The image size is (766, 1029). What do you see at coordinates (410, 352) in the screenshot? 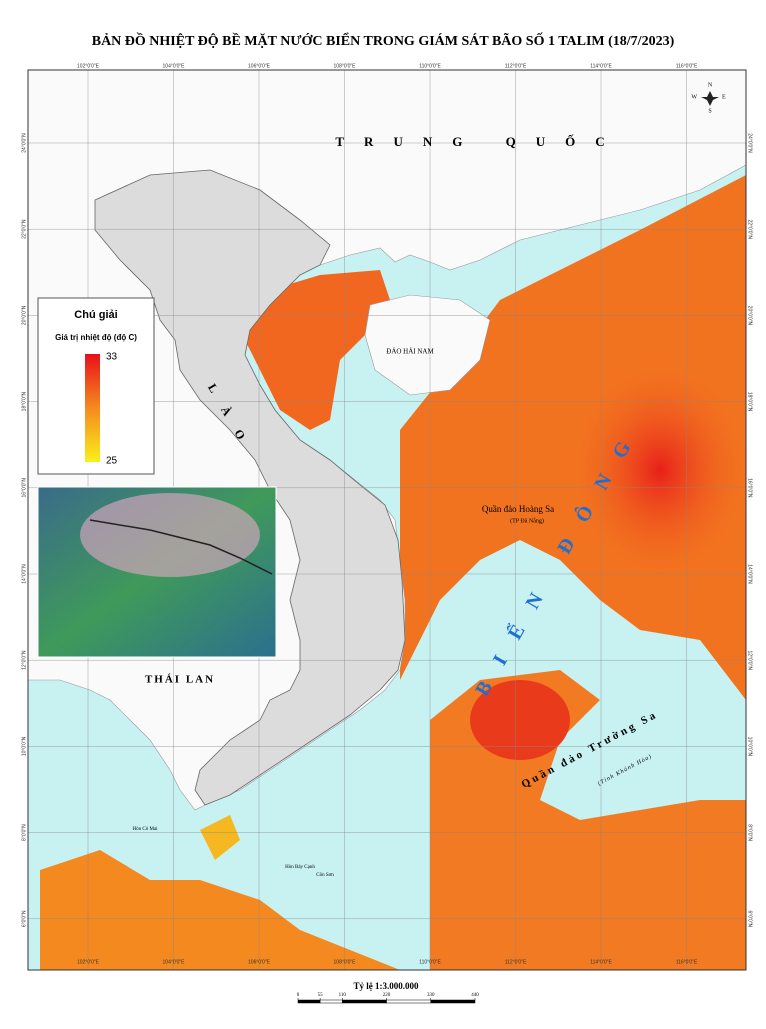
I see `label-hainan: ĐẢO HẢI NAM` at bounding box center [410, 352].